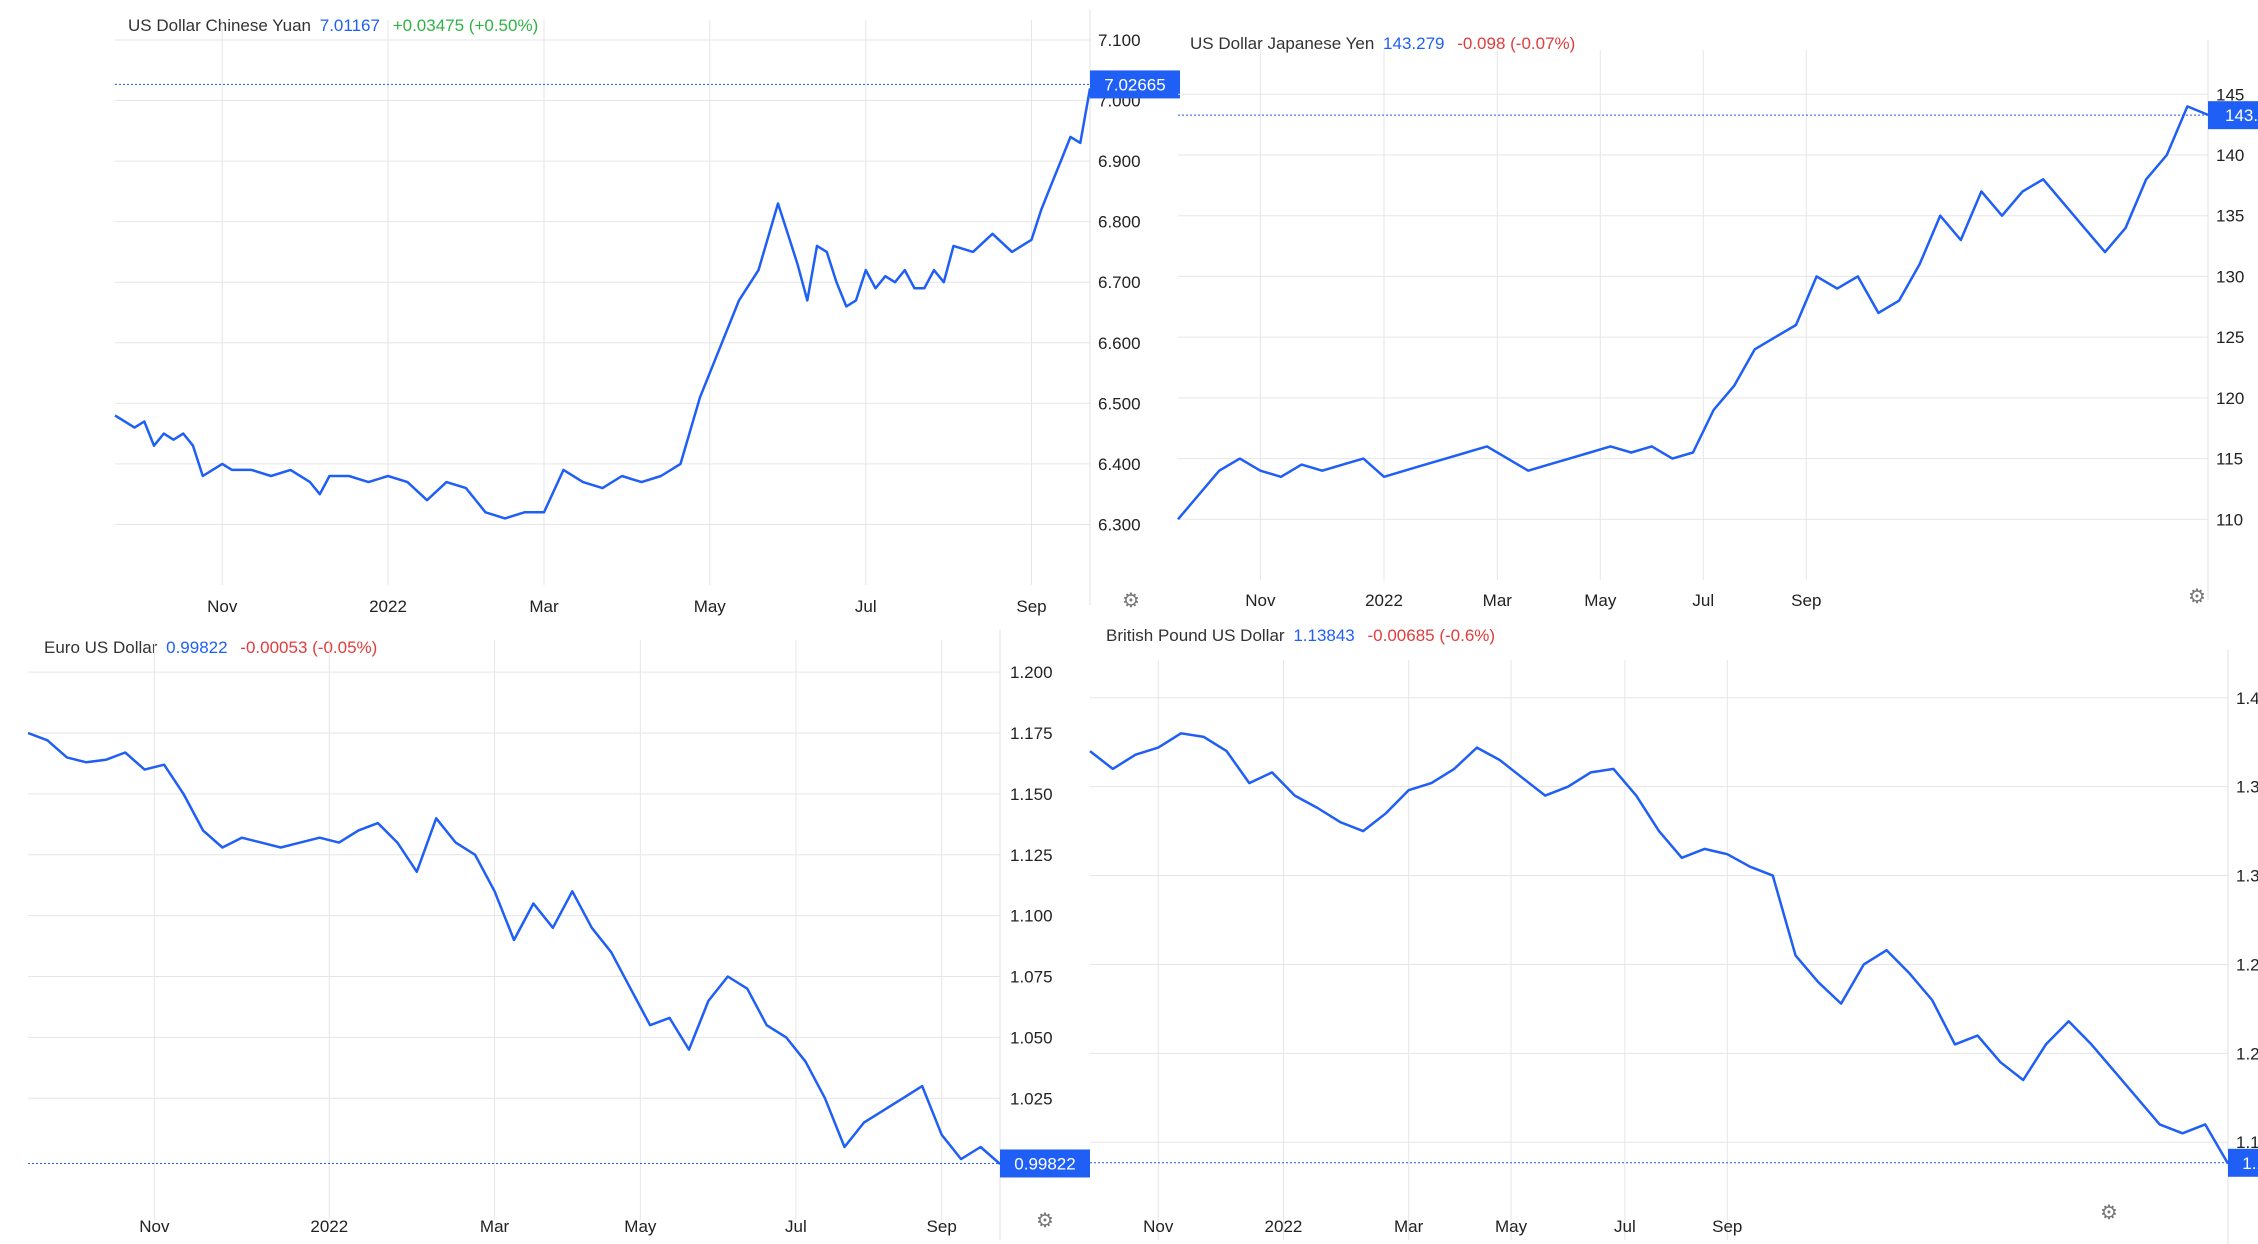 Image resolution: width=2258 pixels, height=1244 pixels. Describe the element at coordinates (2230, 155) in the screenshot. I see `y-tick-label: 140` at that location.